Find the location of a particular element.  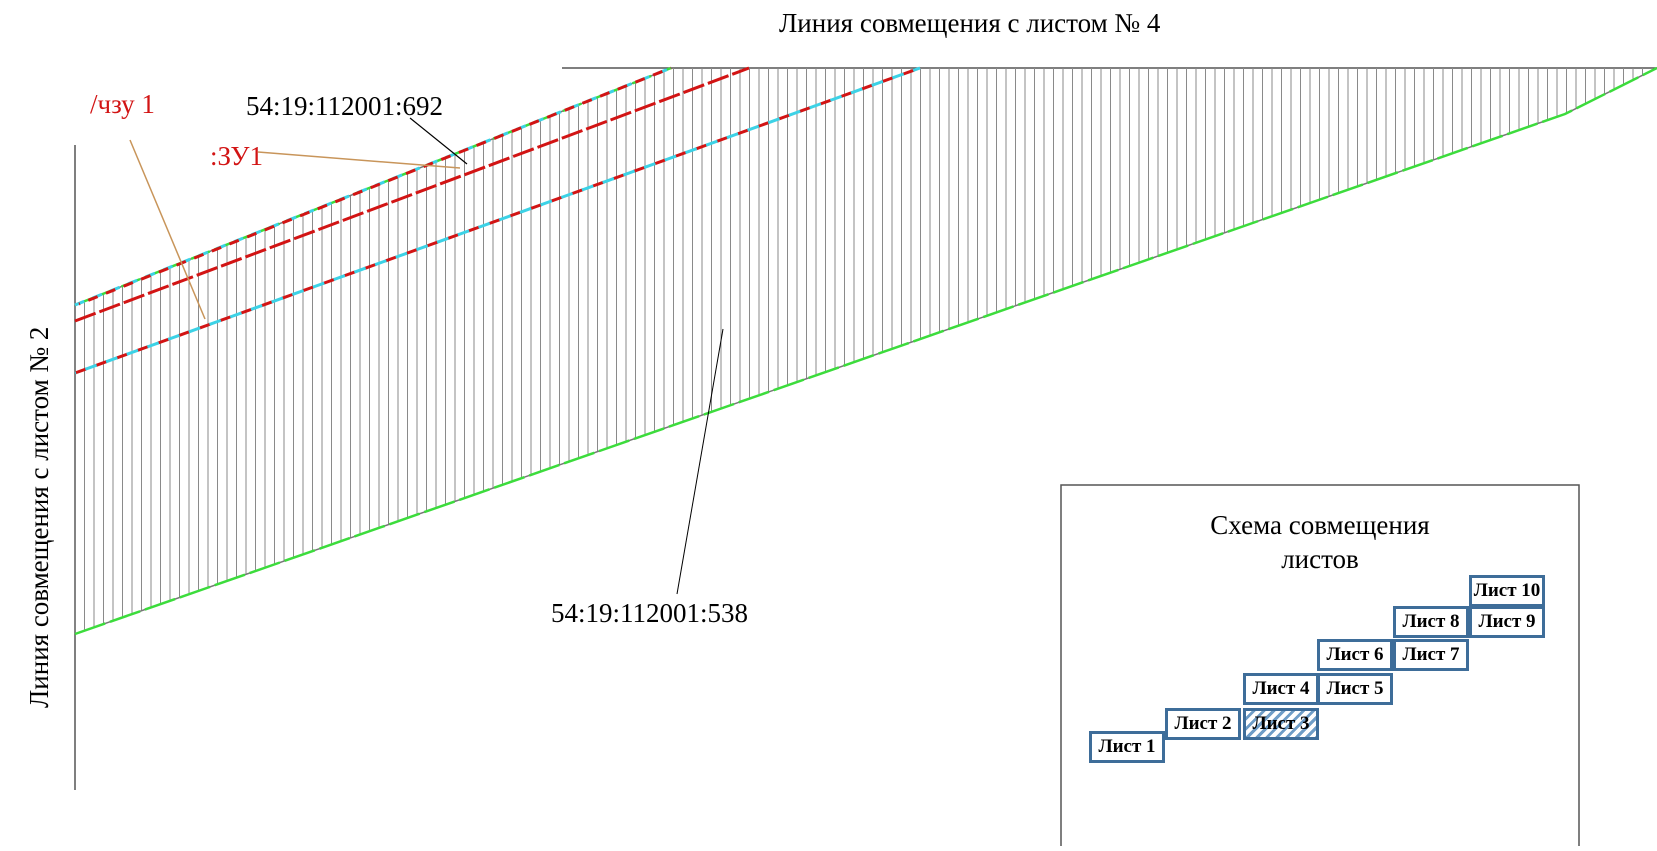

leader-chzu is located at coordinates (167, 229).